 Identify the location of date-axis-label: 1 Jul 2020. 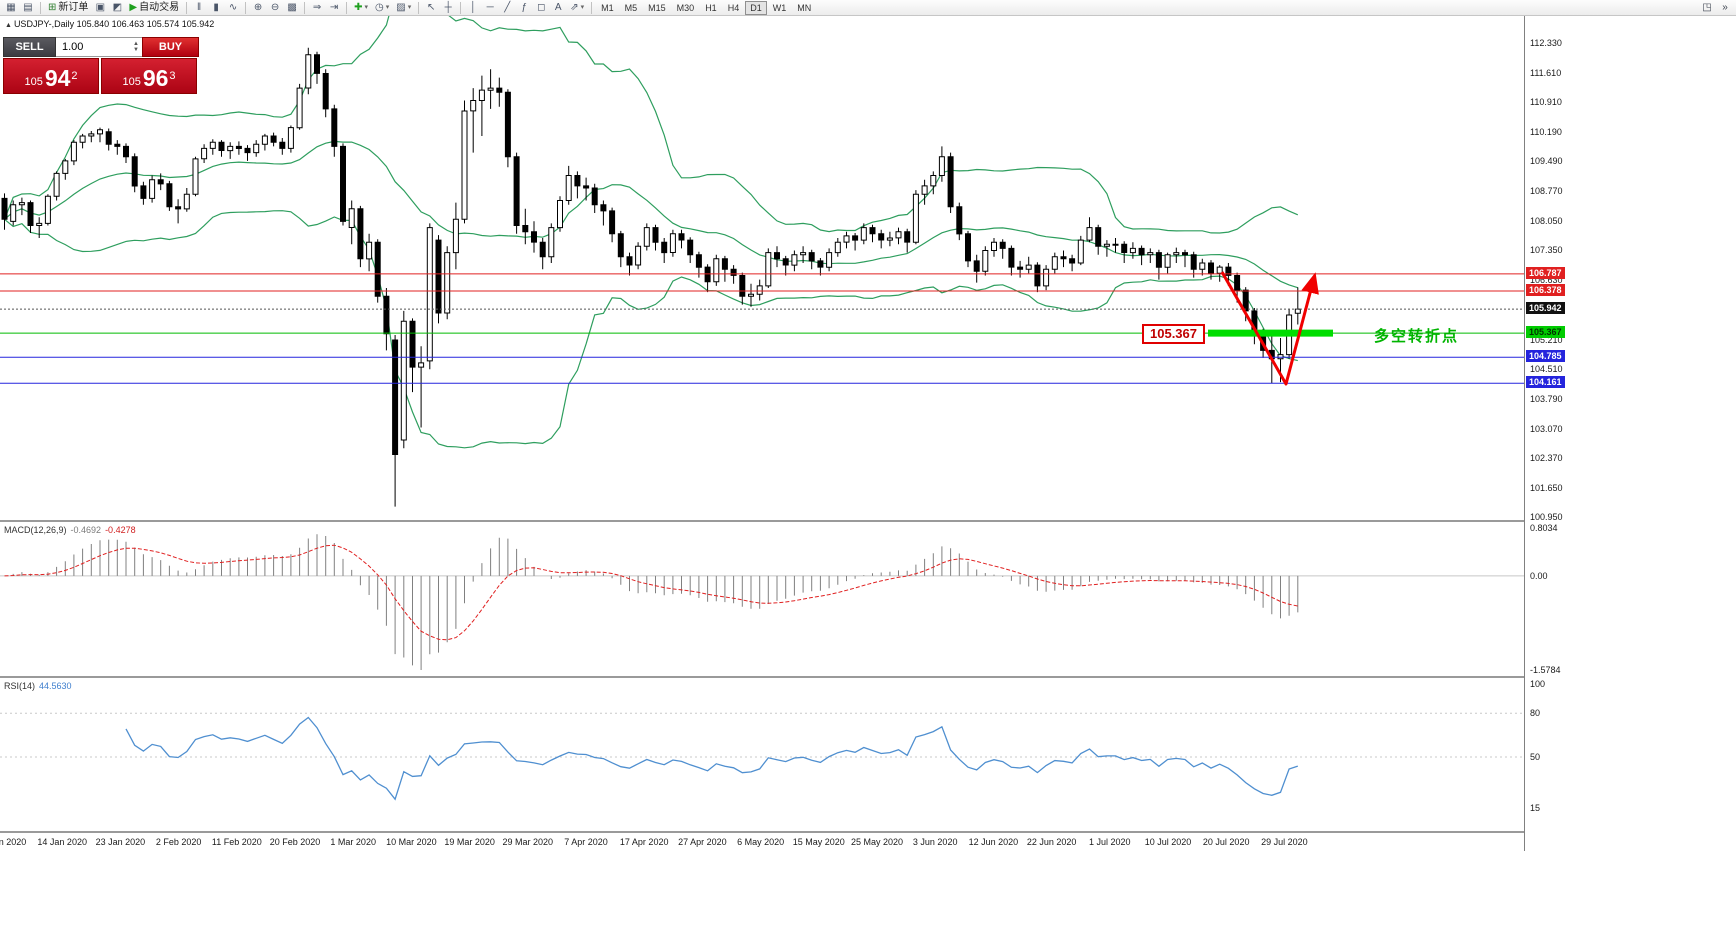
(1110, 842).